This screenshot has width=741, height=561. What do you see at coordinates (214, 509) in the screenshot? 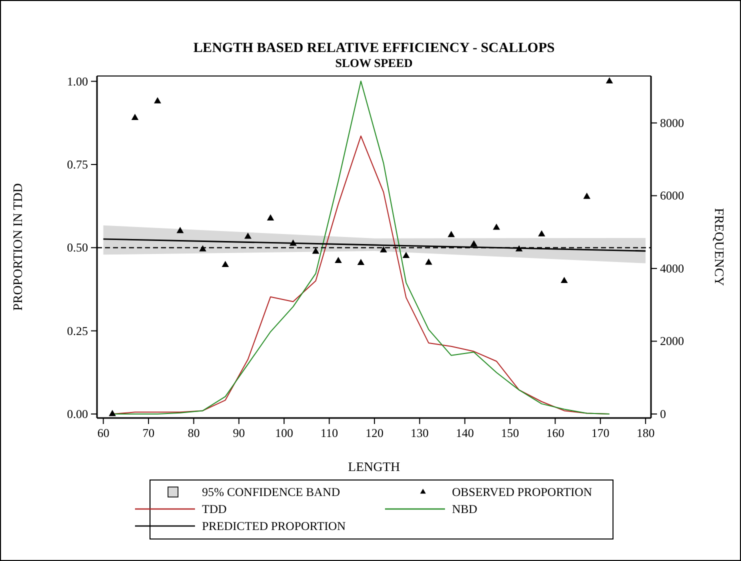
I see `legend-label: TDD` at bounding box center [214, 509].